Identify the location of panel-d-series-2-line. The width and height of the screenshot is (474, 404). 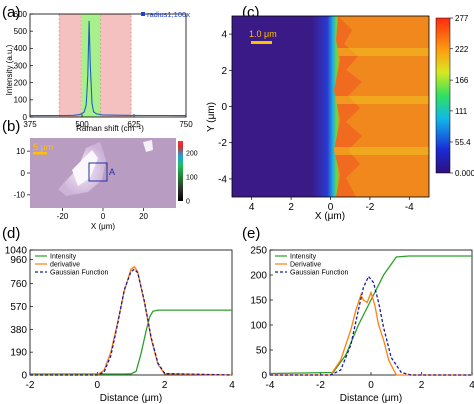
(131, 322).